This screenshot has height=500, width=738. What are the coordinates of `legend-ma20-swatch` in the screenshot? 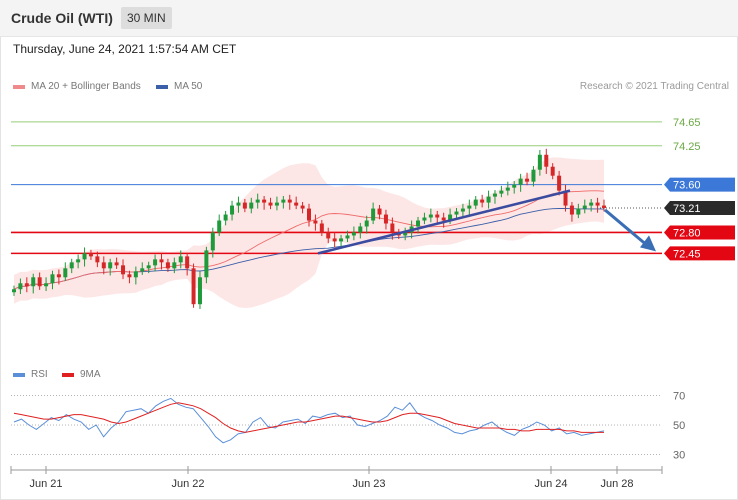 It's located at (19, 86).